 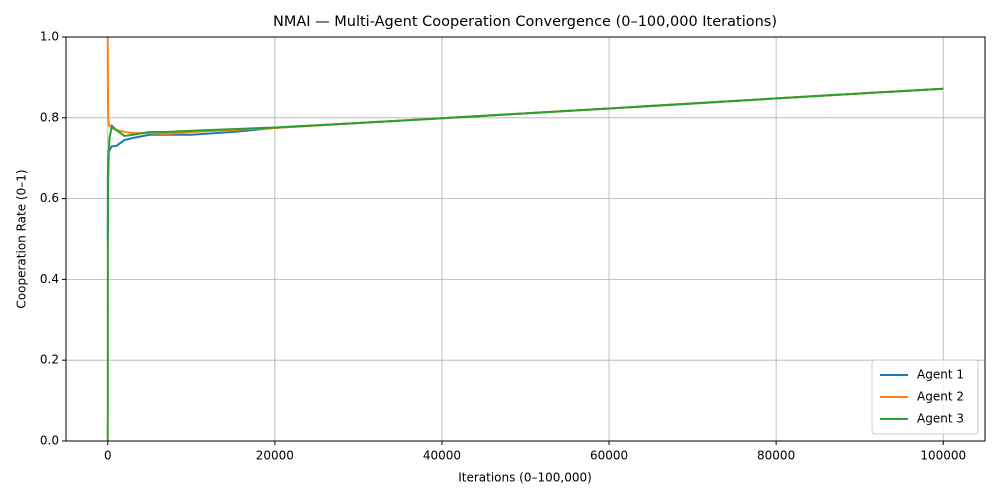 I want to click on legend: Agent 1 Agent 2 Agent 3, so click(x=925, y=397).